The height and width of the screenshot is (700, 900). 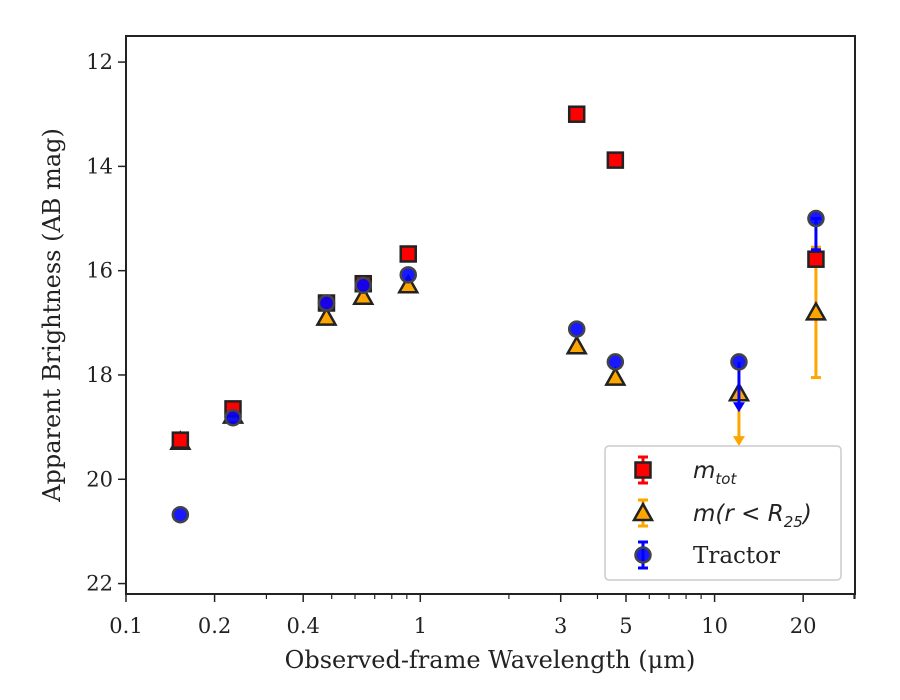 What do you see at coordinates (560, 626) in the screenshot?
I see `x-tick-label: 3` at bounding box center [560, 626].